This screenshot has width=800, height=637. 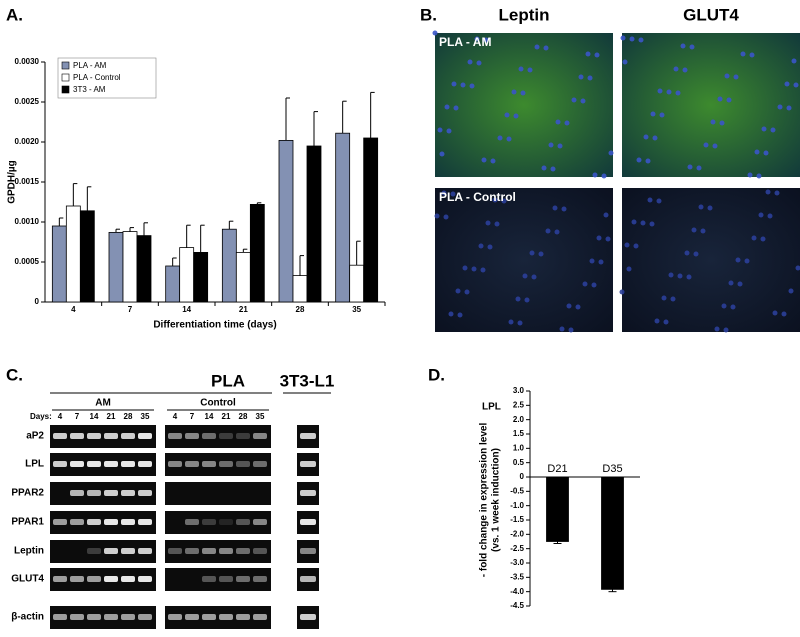 I want to click on y-tick-label: 3.0, so click(x=519, y=390).